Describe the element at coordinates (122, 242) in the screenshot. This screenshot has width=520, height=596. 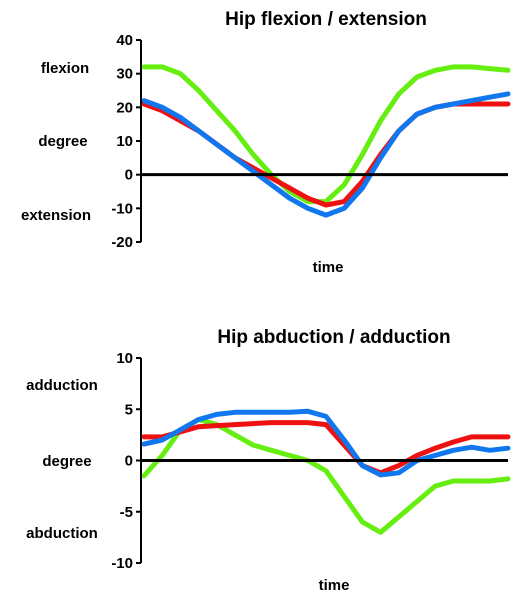
I see `y-tick-label: -20` at that location.